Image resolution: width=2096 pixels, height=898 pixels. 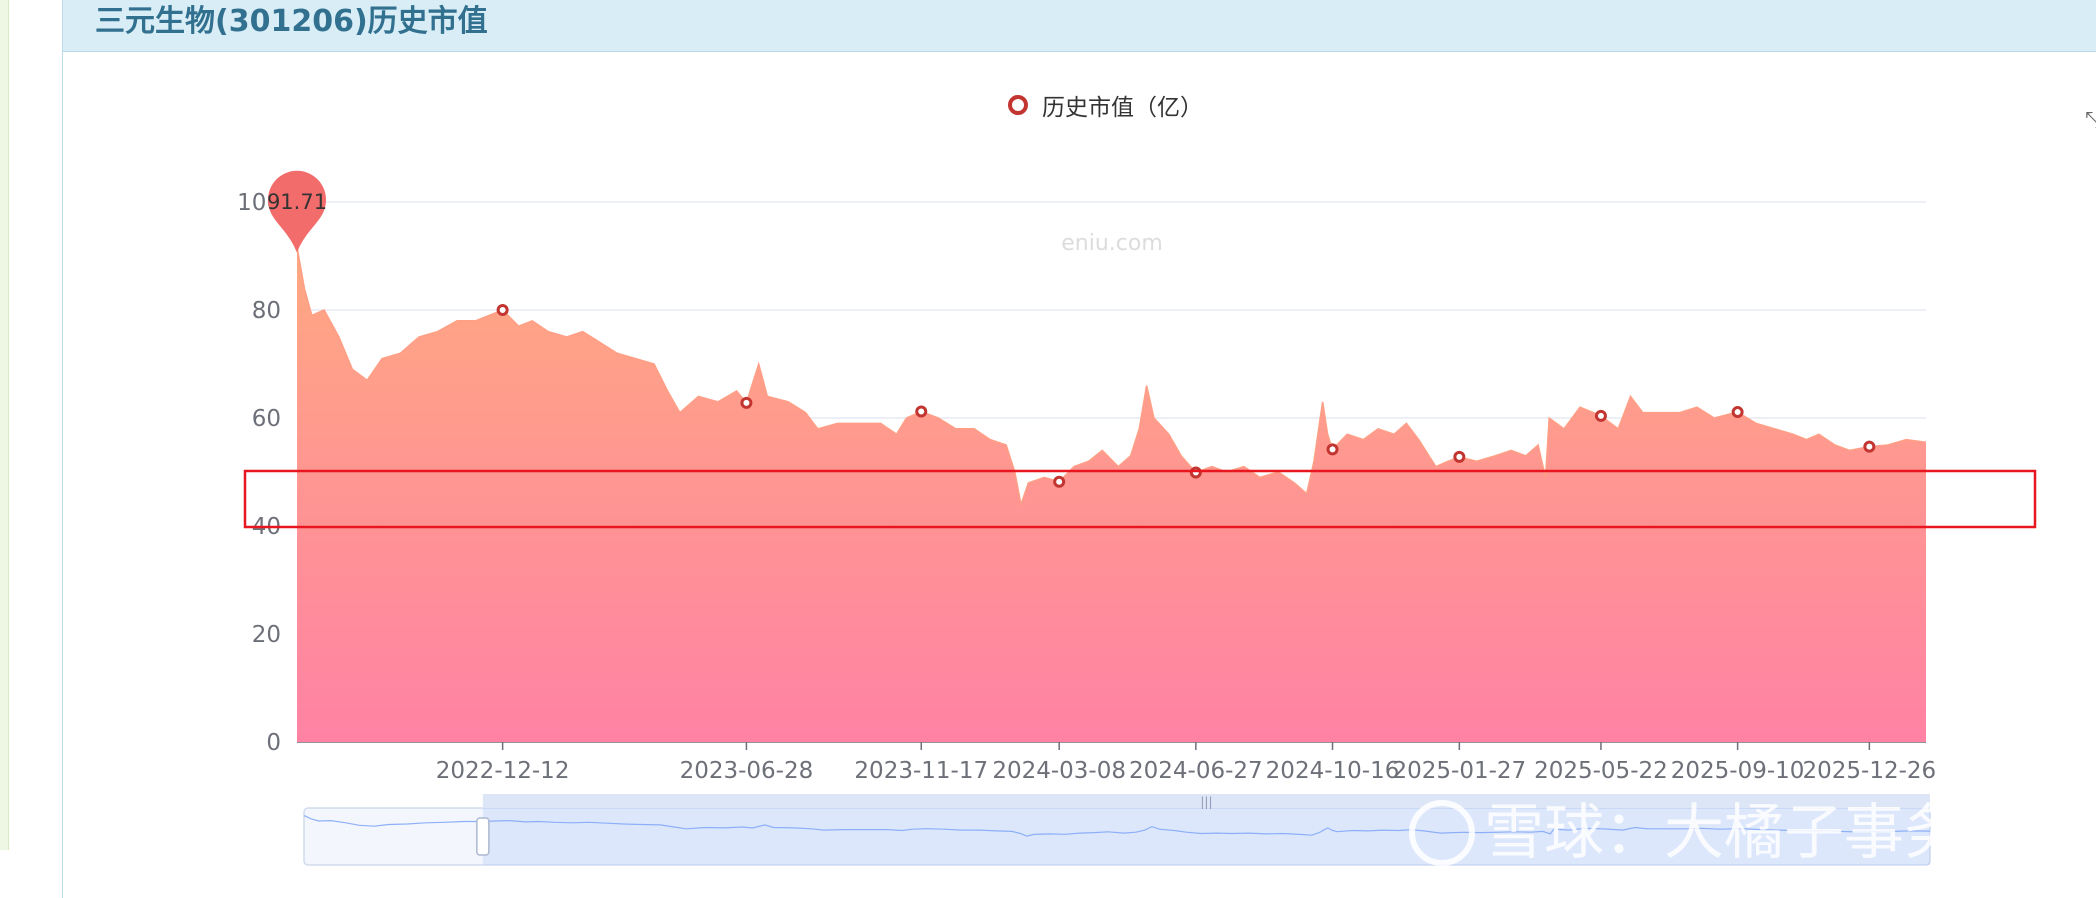 I want to click on zoom-window, so click(x=1206, y=836).